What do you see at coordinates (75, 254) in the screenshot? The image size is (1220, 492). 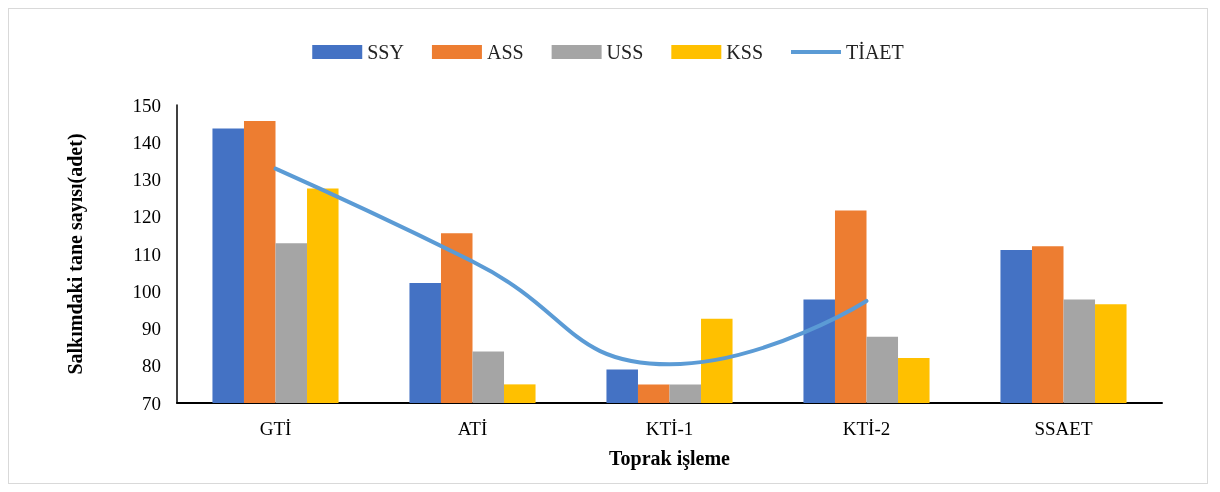 I see `y-axis-title: Salkımdaki tane sayısı(adet)` at bounding box center [75, 254].